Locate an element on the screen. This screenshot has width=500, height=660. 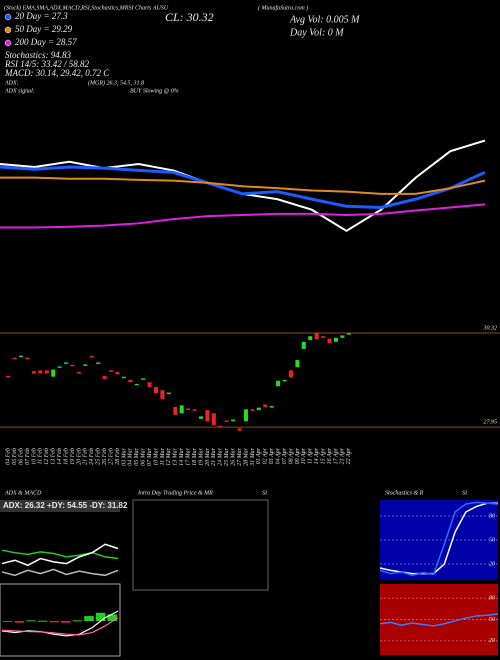
x-tick-label: 07 Feb is located at coordinates (28, 456).